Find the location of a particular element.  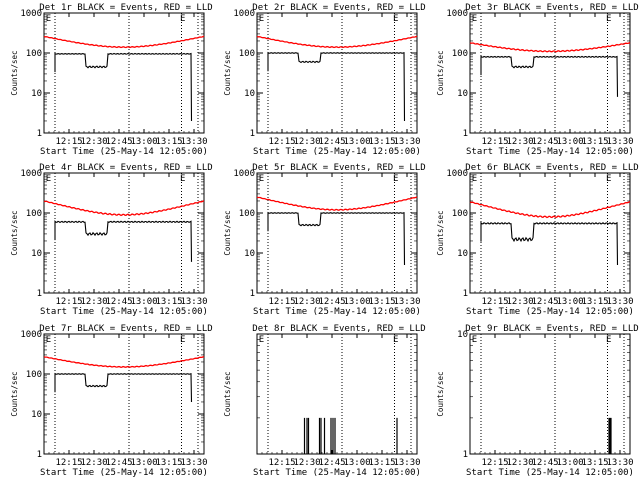

panel-3-axis-box is located at coordinates (550, 73).